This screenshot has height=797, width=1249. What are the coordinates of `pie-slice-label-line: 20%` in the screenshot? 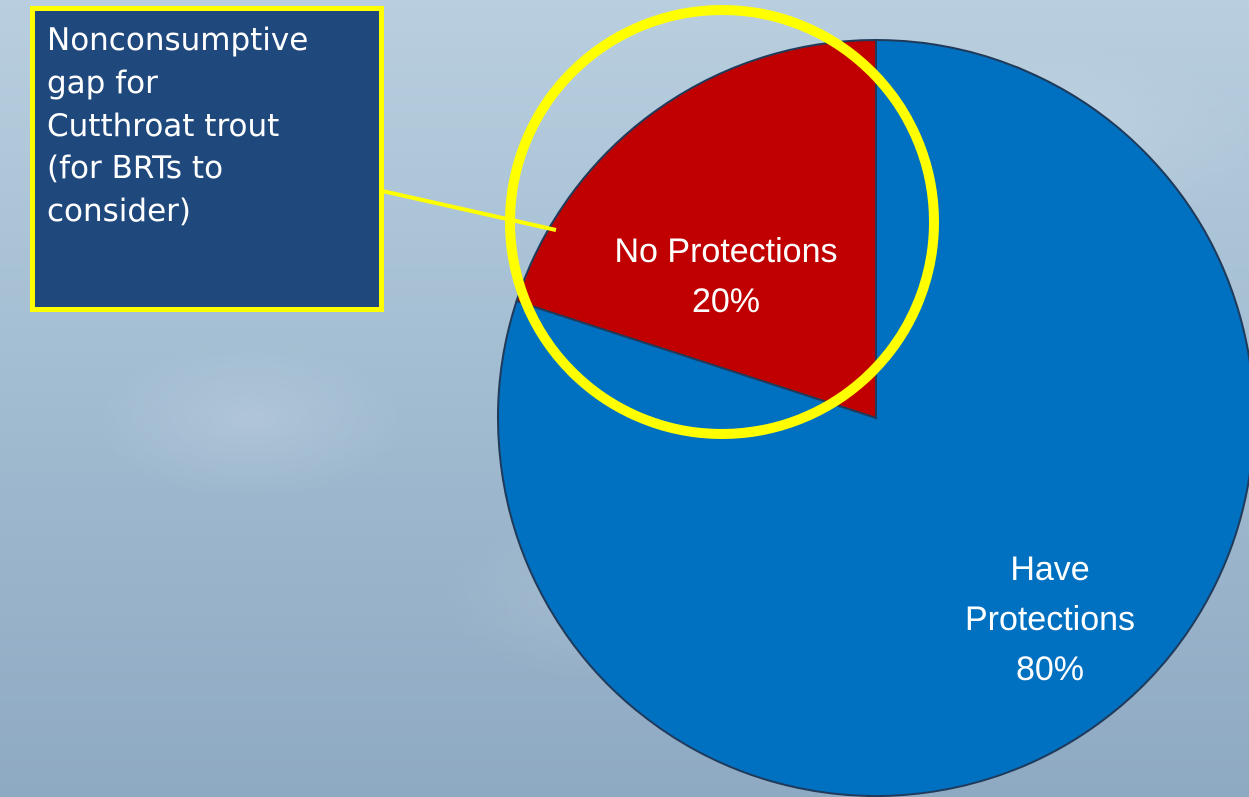 It's located at (726, 301).